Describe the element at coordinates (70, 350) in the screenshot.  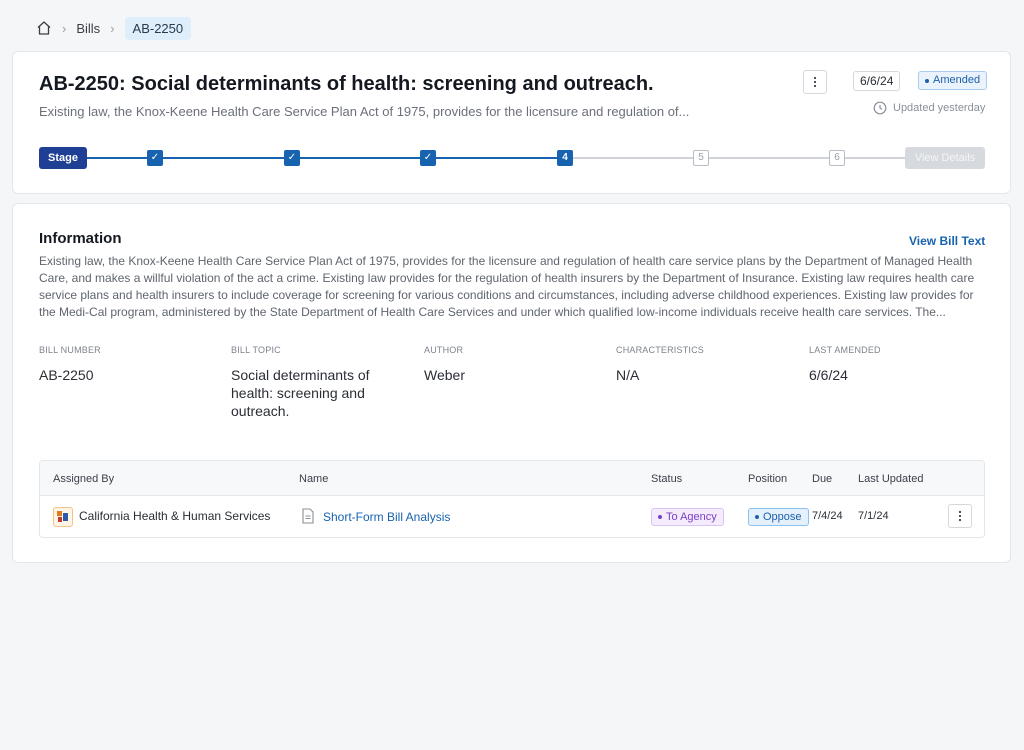
I see `field-label: BILL NUMBER` at that location.